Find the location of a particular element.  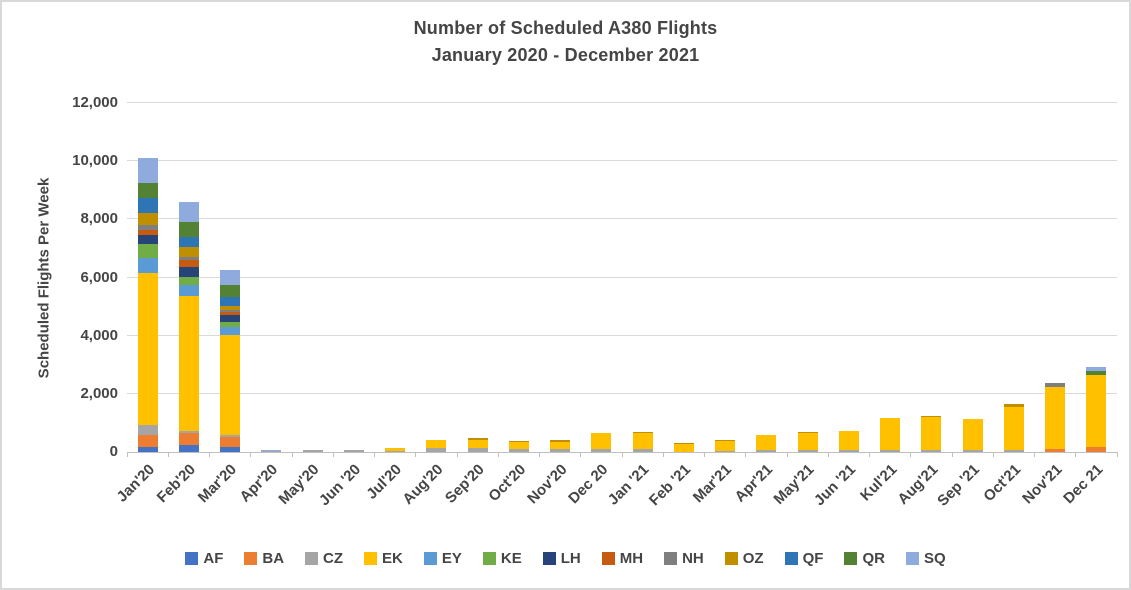

legend-label: SQ is located at coordinates (934, 558).